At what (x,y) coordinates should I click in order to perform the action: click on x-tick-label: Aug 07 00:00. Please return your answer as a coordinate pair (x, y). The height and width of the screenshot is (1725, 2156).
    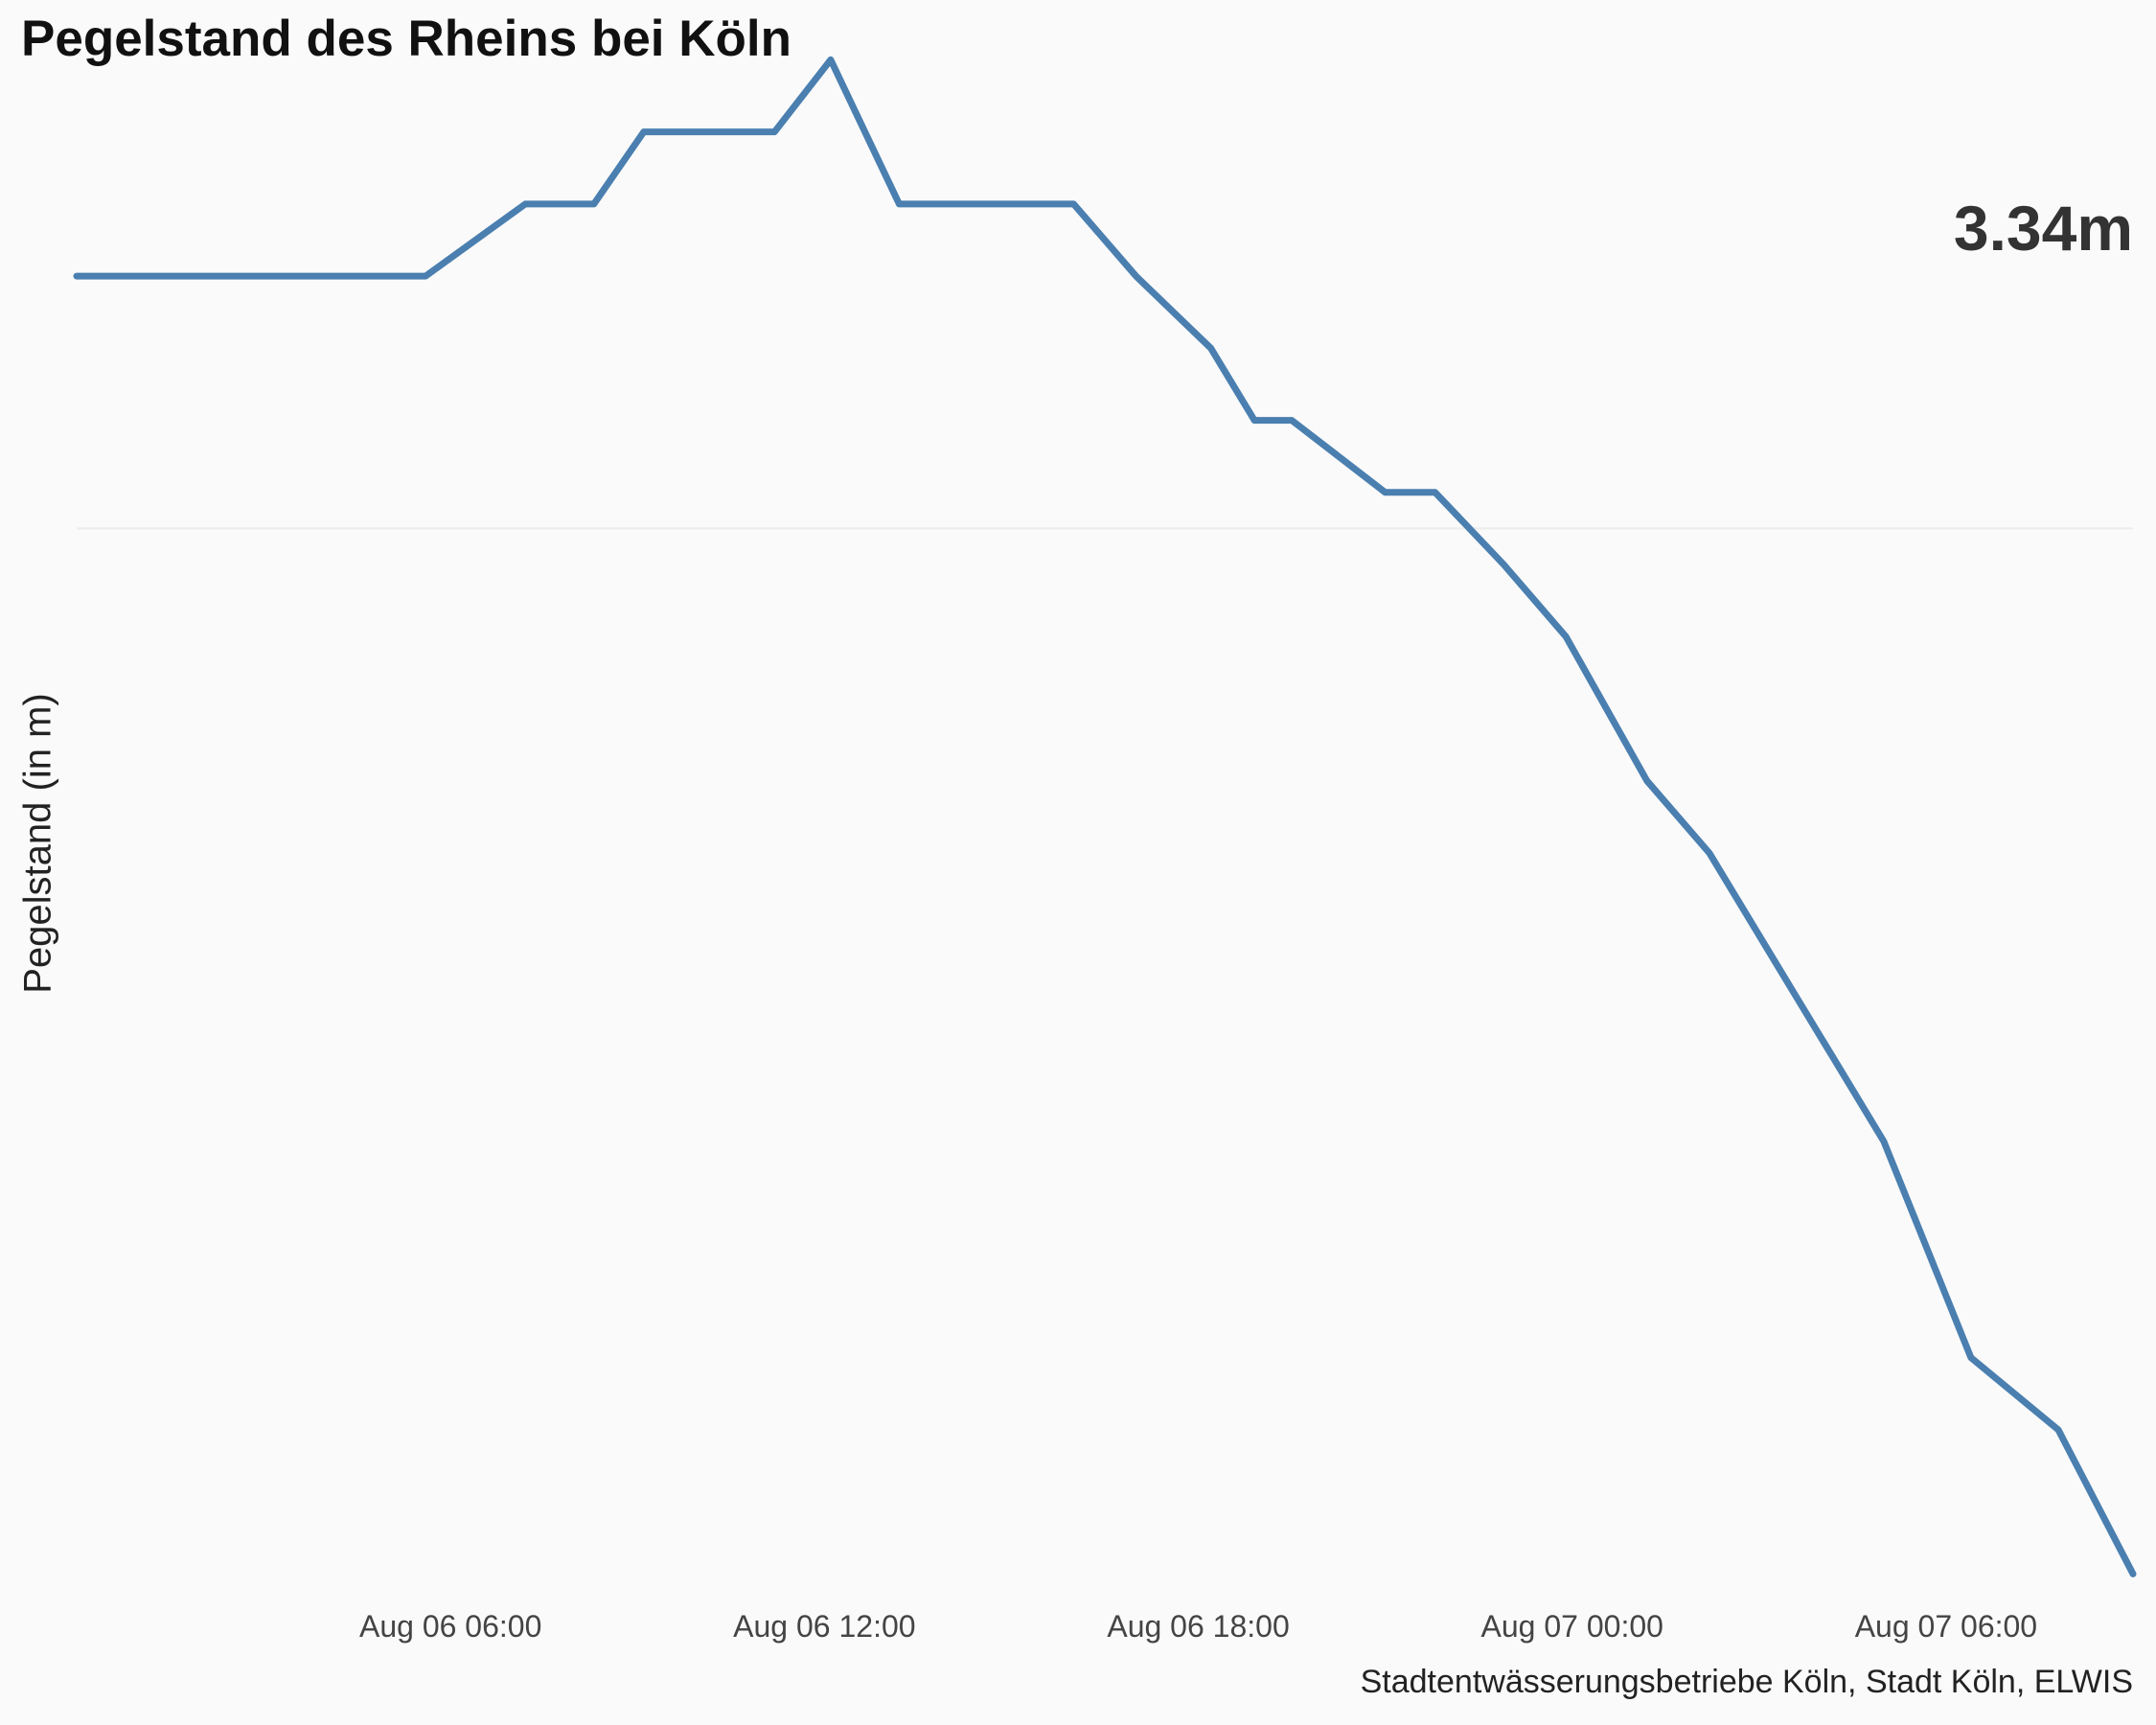
    Looking at the image, I should click on (1572, 1626).